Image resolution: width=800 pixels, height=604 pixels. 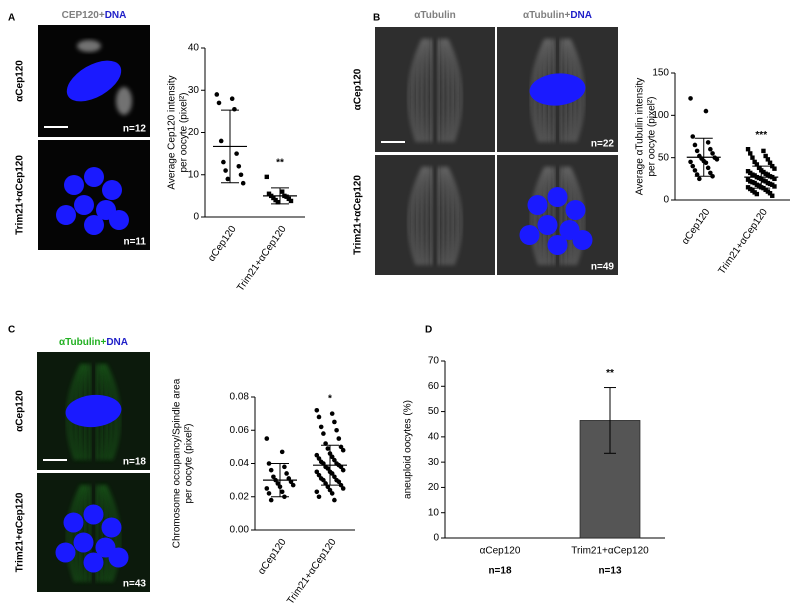 I want to click on y-axis-label: Average Cep120 intensity, so click(x=172, y=132).